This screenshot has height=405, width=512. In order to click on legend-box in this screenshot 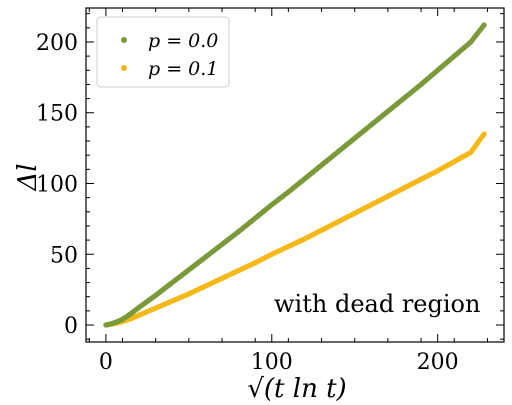, I will do `click(163, 52)`.